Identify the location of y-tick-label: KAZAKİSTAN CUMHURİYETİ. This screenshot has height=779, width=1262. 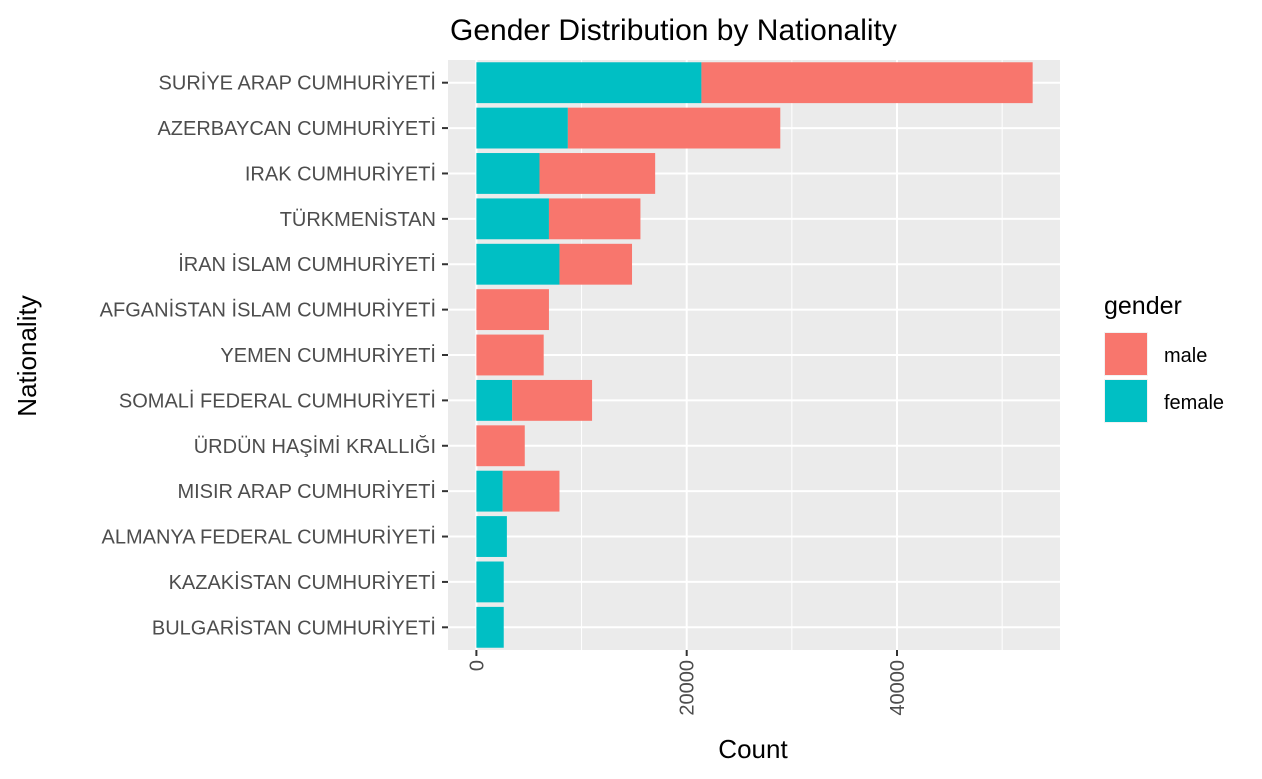
(302, 582).